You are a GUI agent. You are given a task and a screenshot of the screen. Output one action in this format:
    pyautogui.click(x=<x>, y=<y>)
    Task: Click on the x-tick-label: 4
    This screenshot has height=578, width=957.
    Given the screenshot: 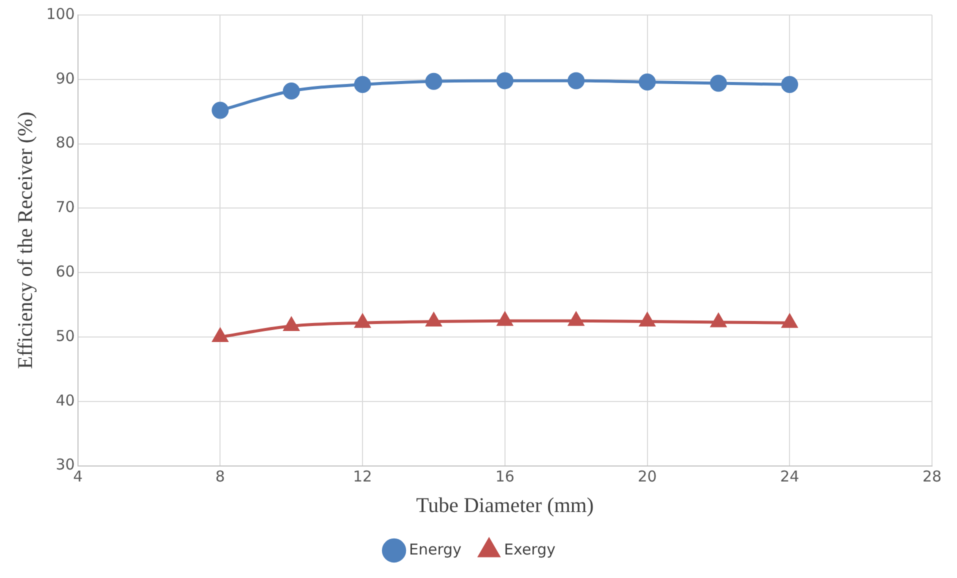 What is the action you would take?
    pyautogui.click(x=78, y=477)
    